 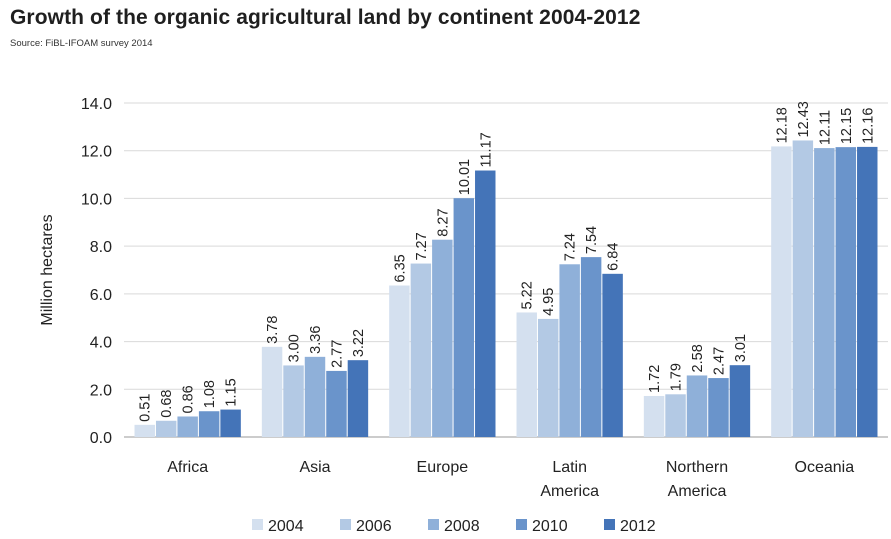 I want to click on data-label: 2.77, so click(x=337, y=354).